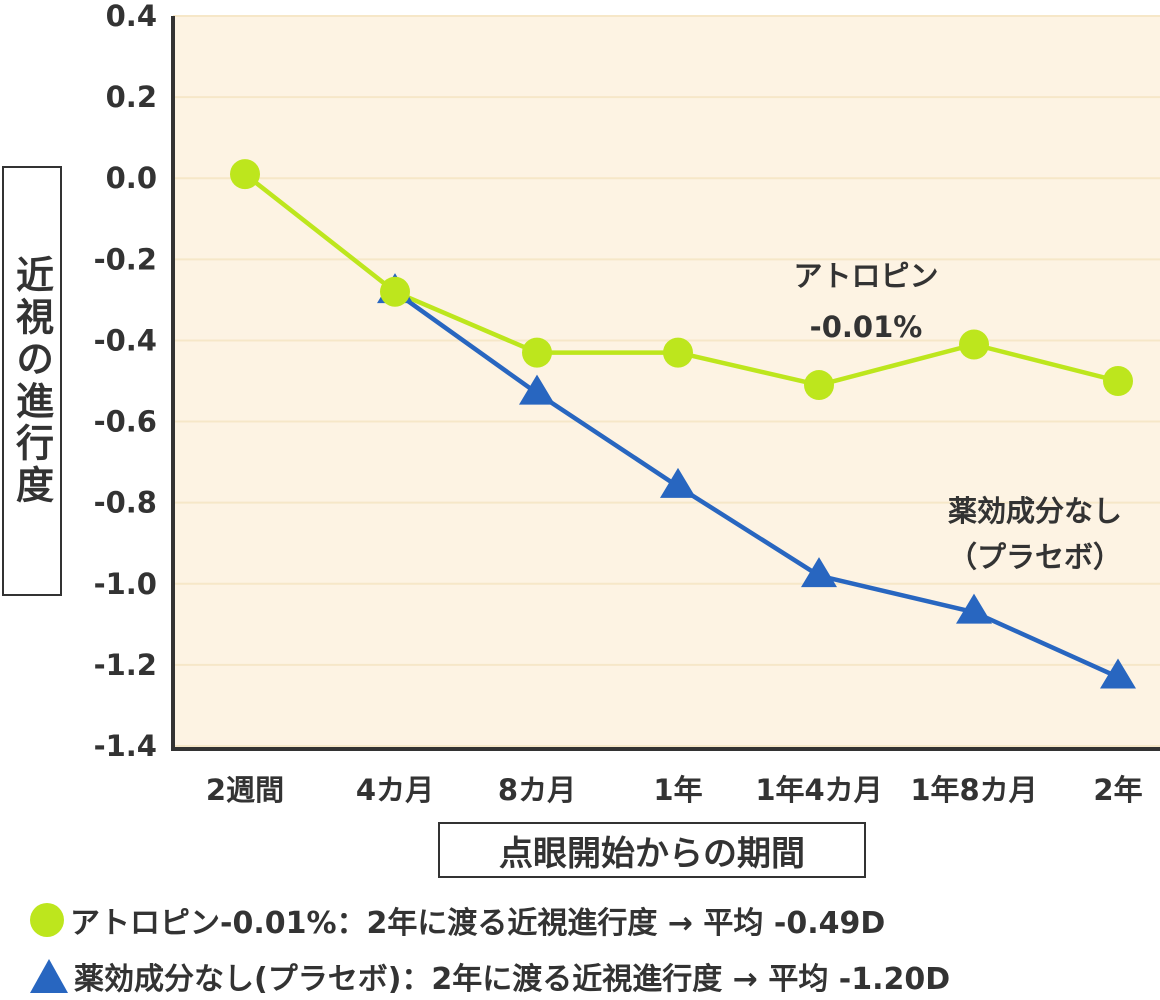 The width and height of the screenshot is (1160, 1000). What do you see at coordinates (125, 584) in the screenshot?
I see `y-tick-label: -1.0` at bounding box center [125, 584].